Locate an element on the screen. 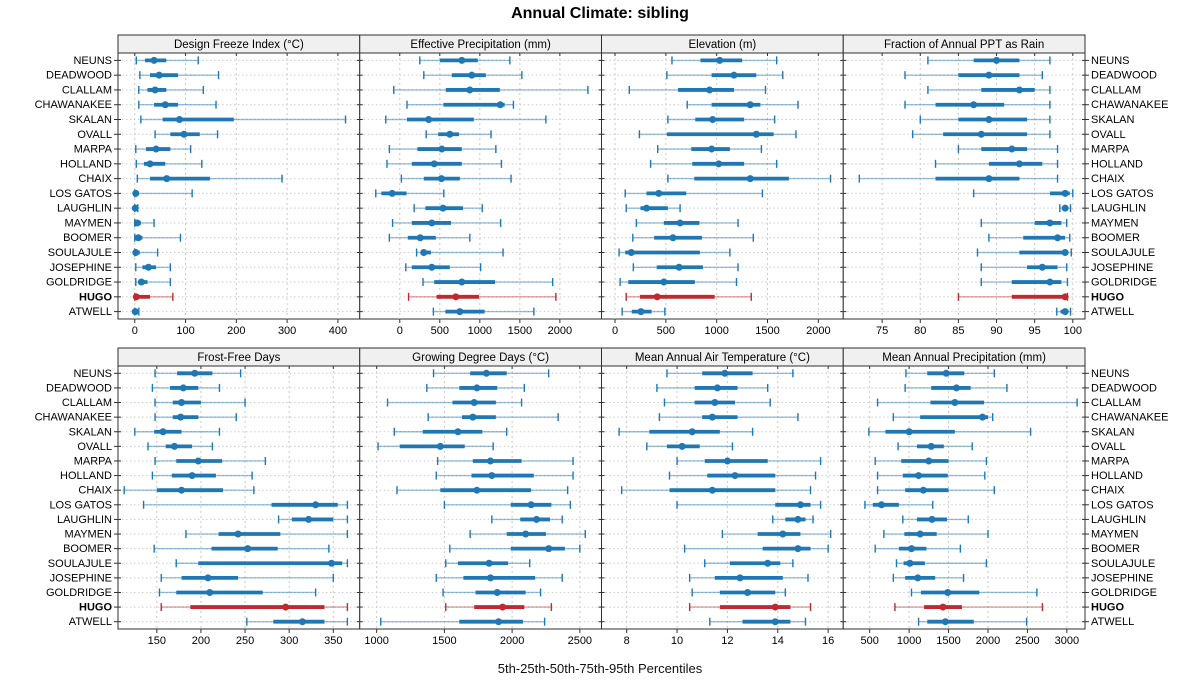 The image size is (1200, 700). station-label-left-skalan: SKALAN is located at coordinates (90, 120).